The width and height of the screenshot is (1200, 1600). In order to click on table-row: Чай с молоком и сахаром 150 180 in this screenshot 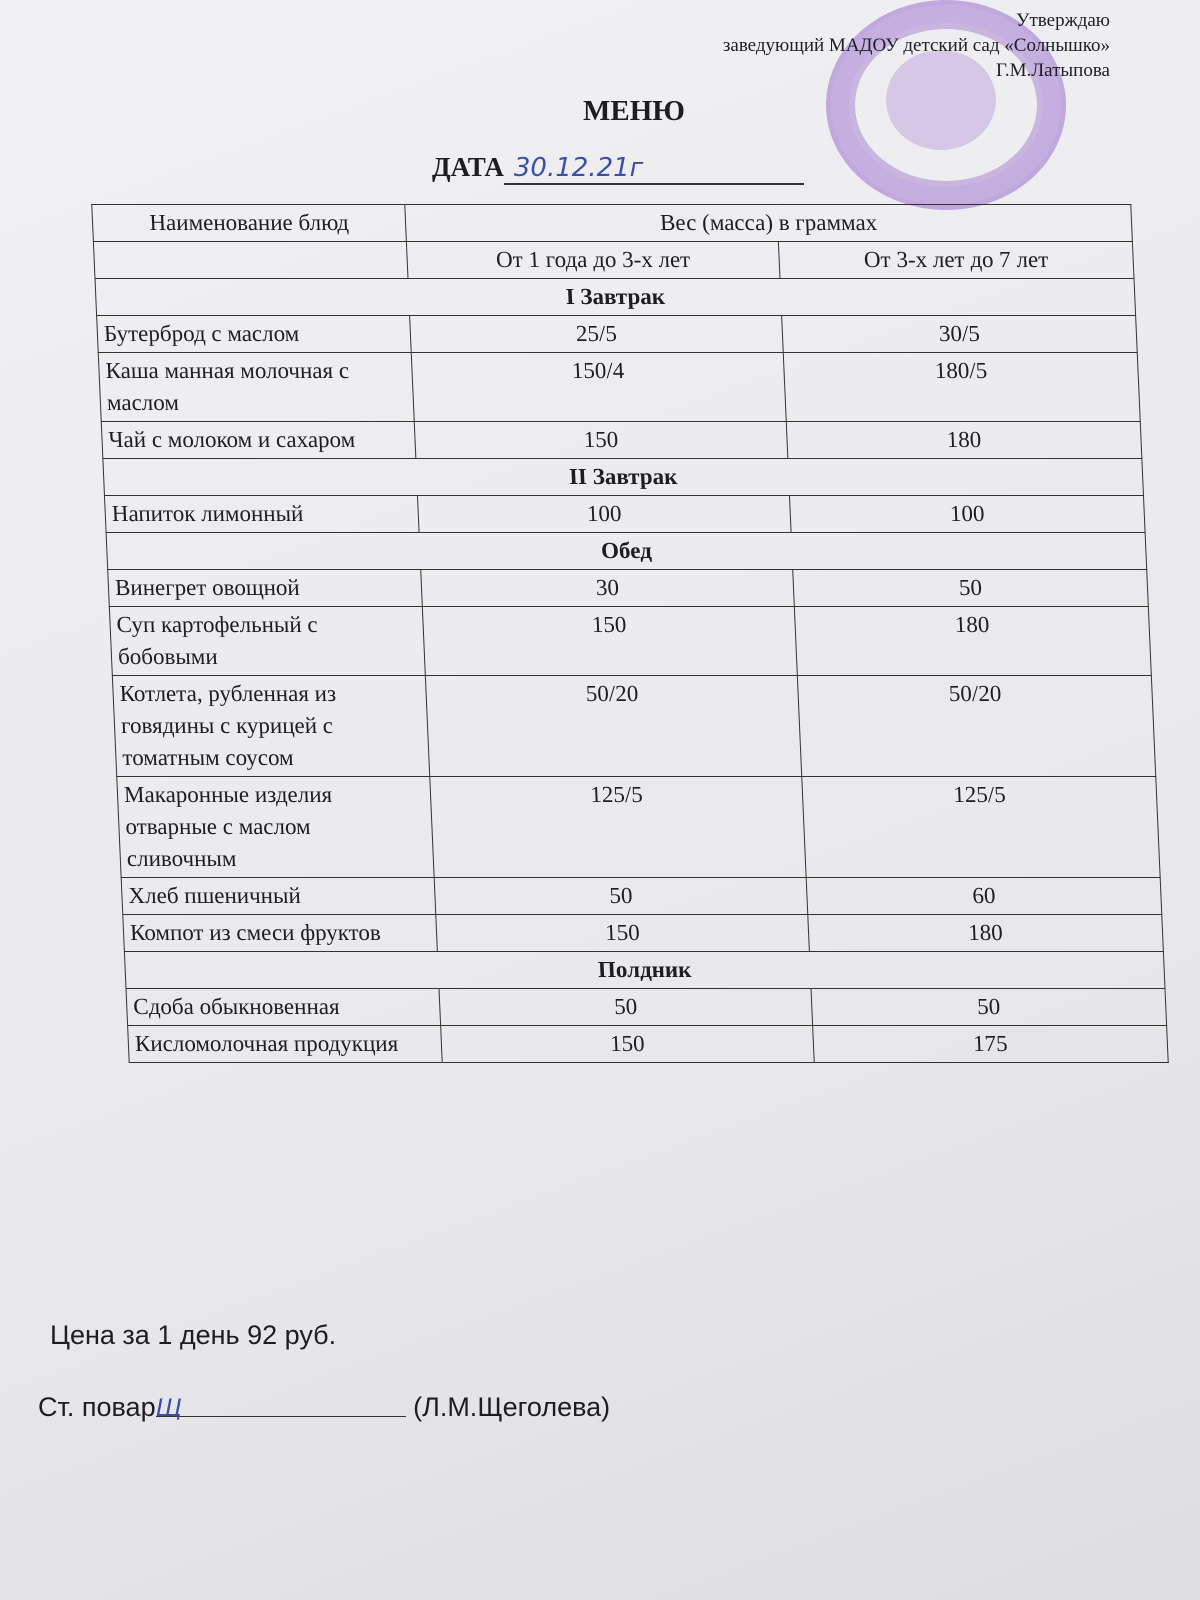, I will do `click(621, 440)`.